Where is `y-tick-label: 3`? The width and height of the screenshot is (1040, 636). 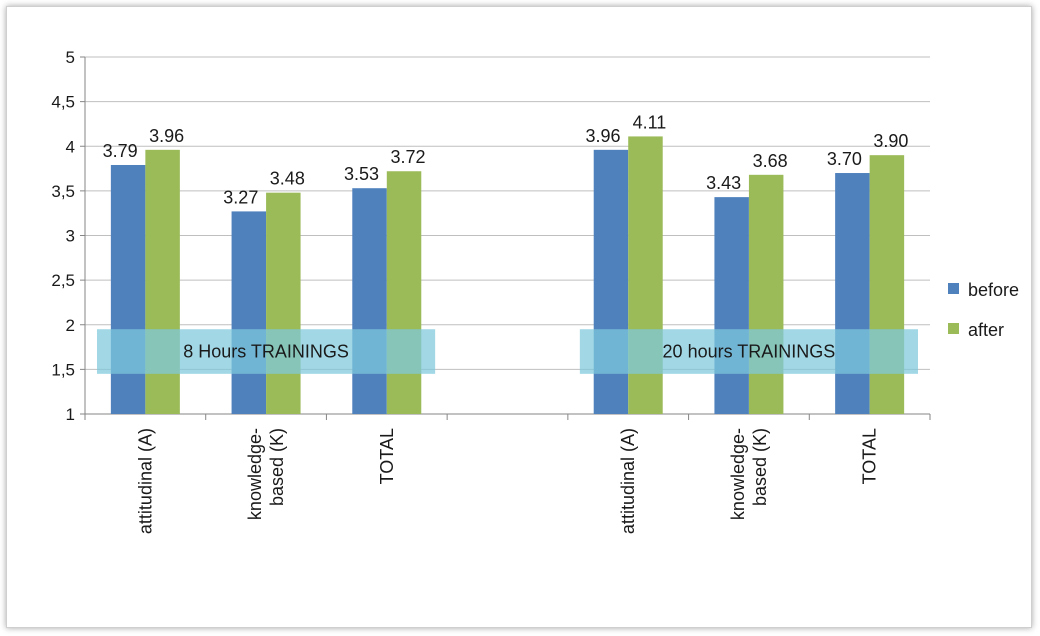 y-tick-label: 3 is located at coordinates (70, 236).